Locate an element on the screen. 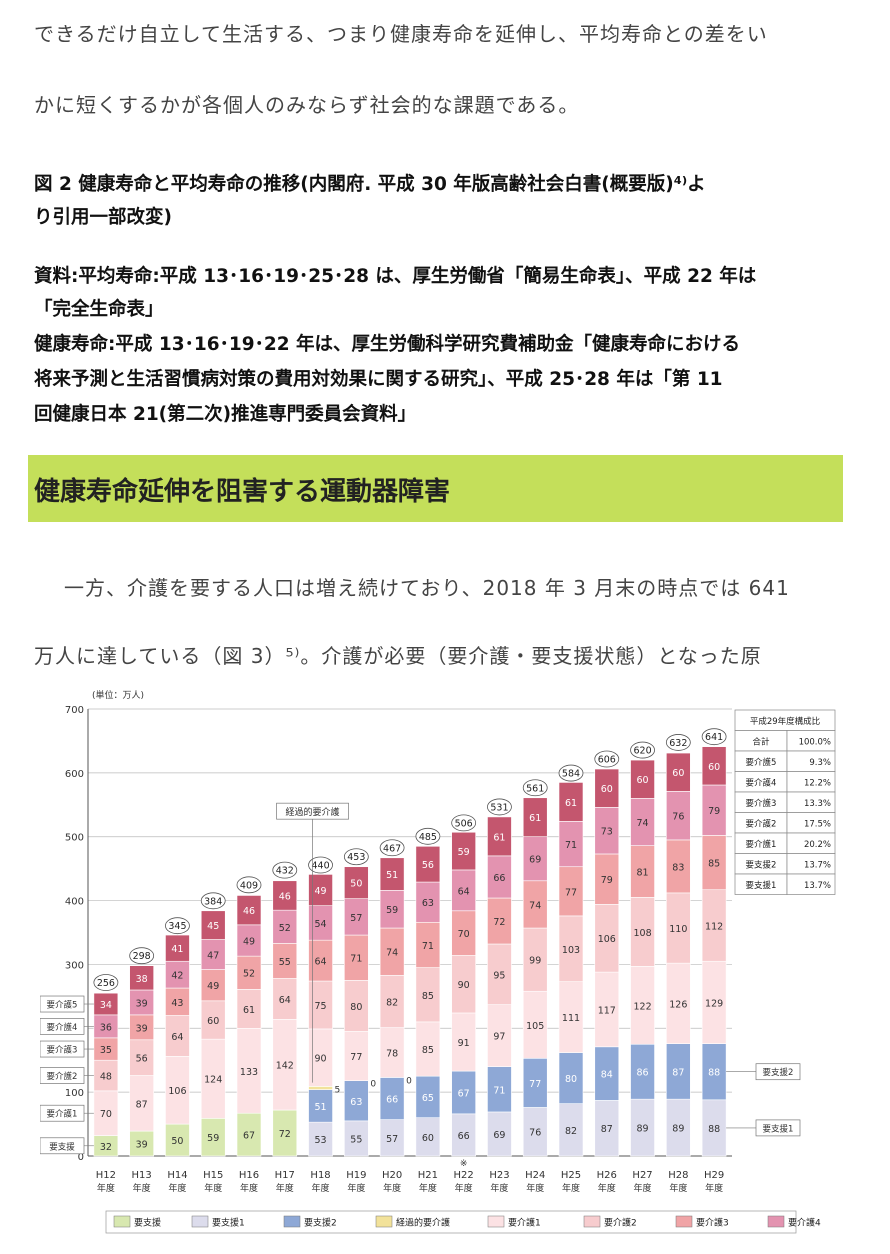  x-tick-label: H28 is located at coordinates (678, 1175).